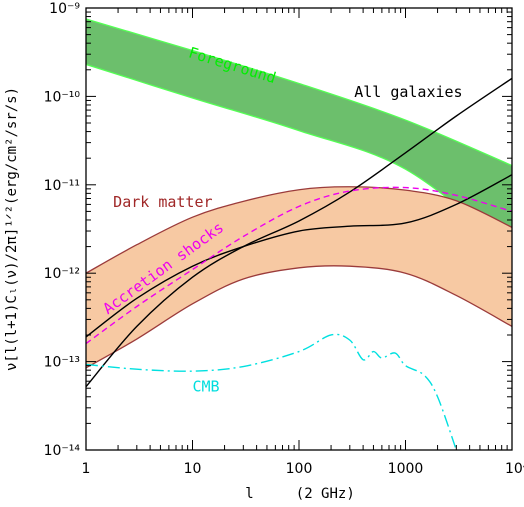  What do you see at coordinates (62, 451) in the screenshot?
I see `y-tick-label: 10⁻¹⁴` at bounding box center [62, 451].